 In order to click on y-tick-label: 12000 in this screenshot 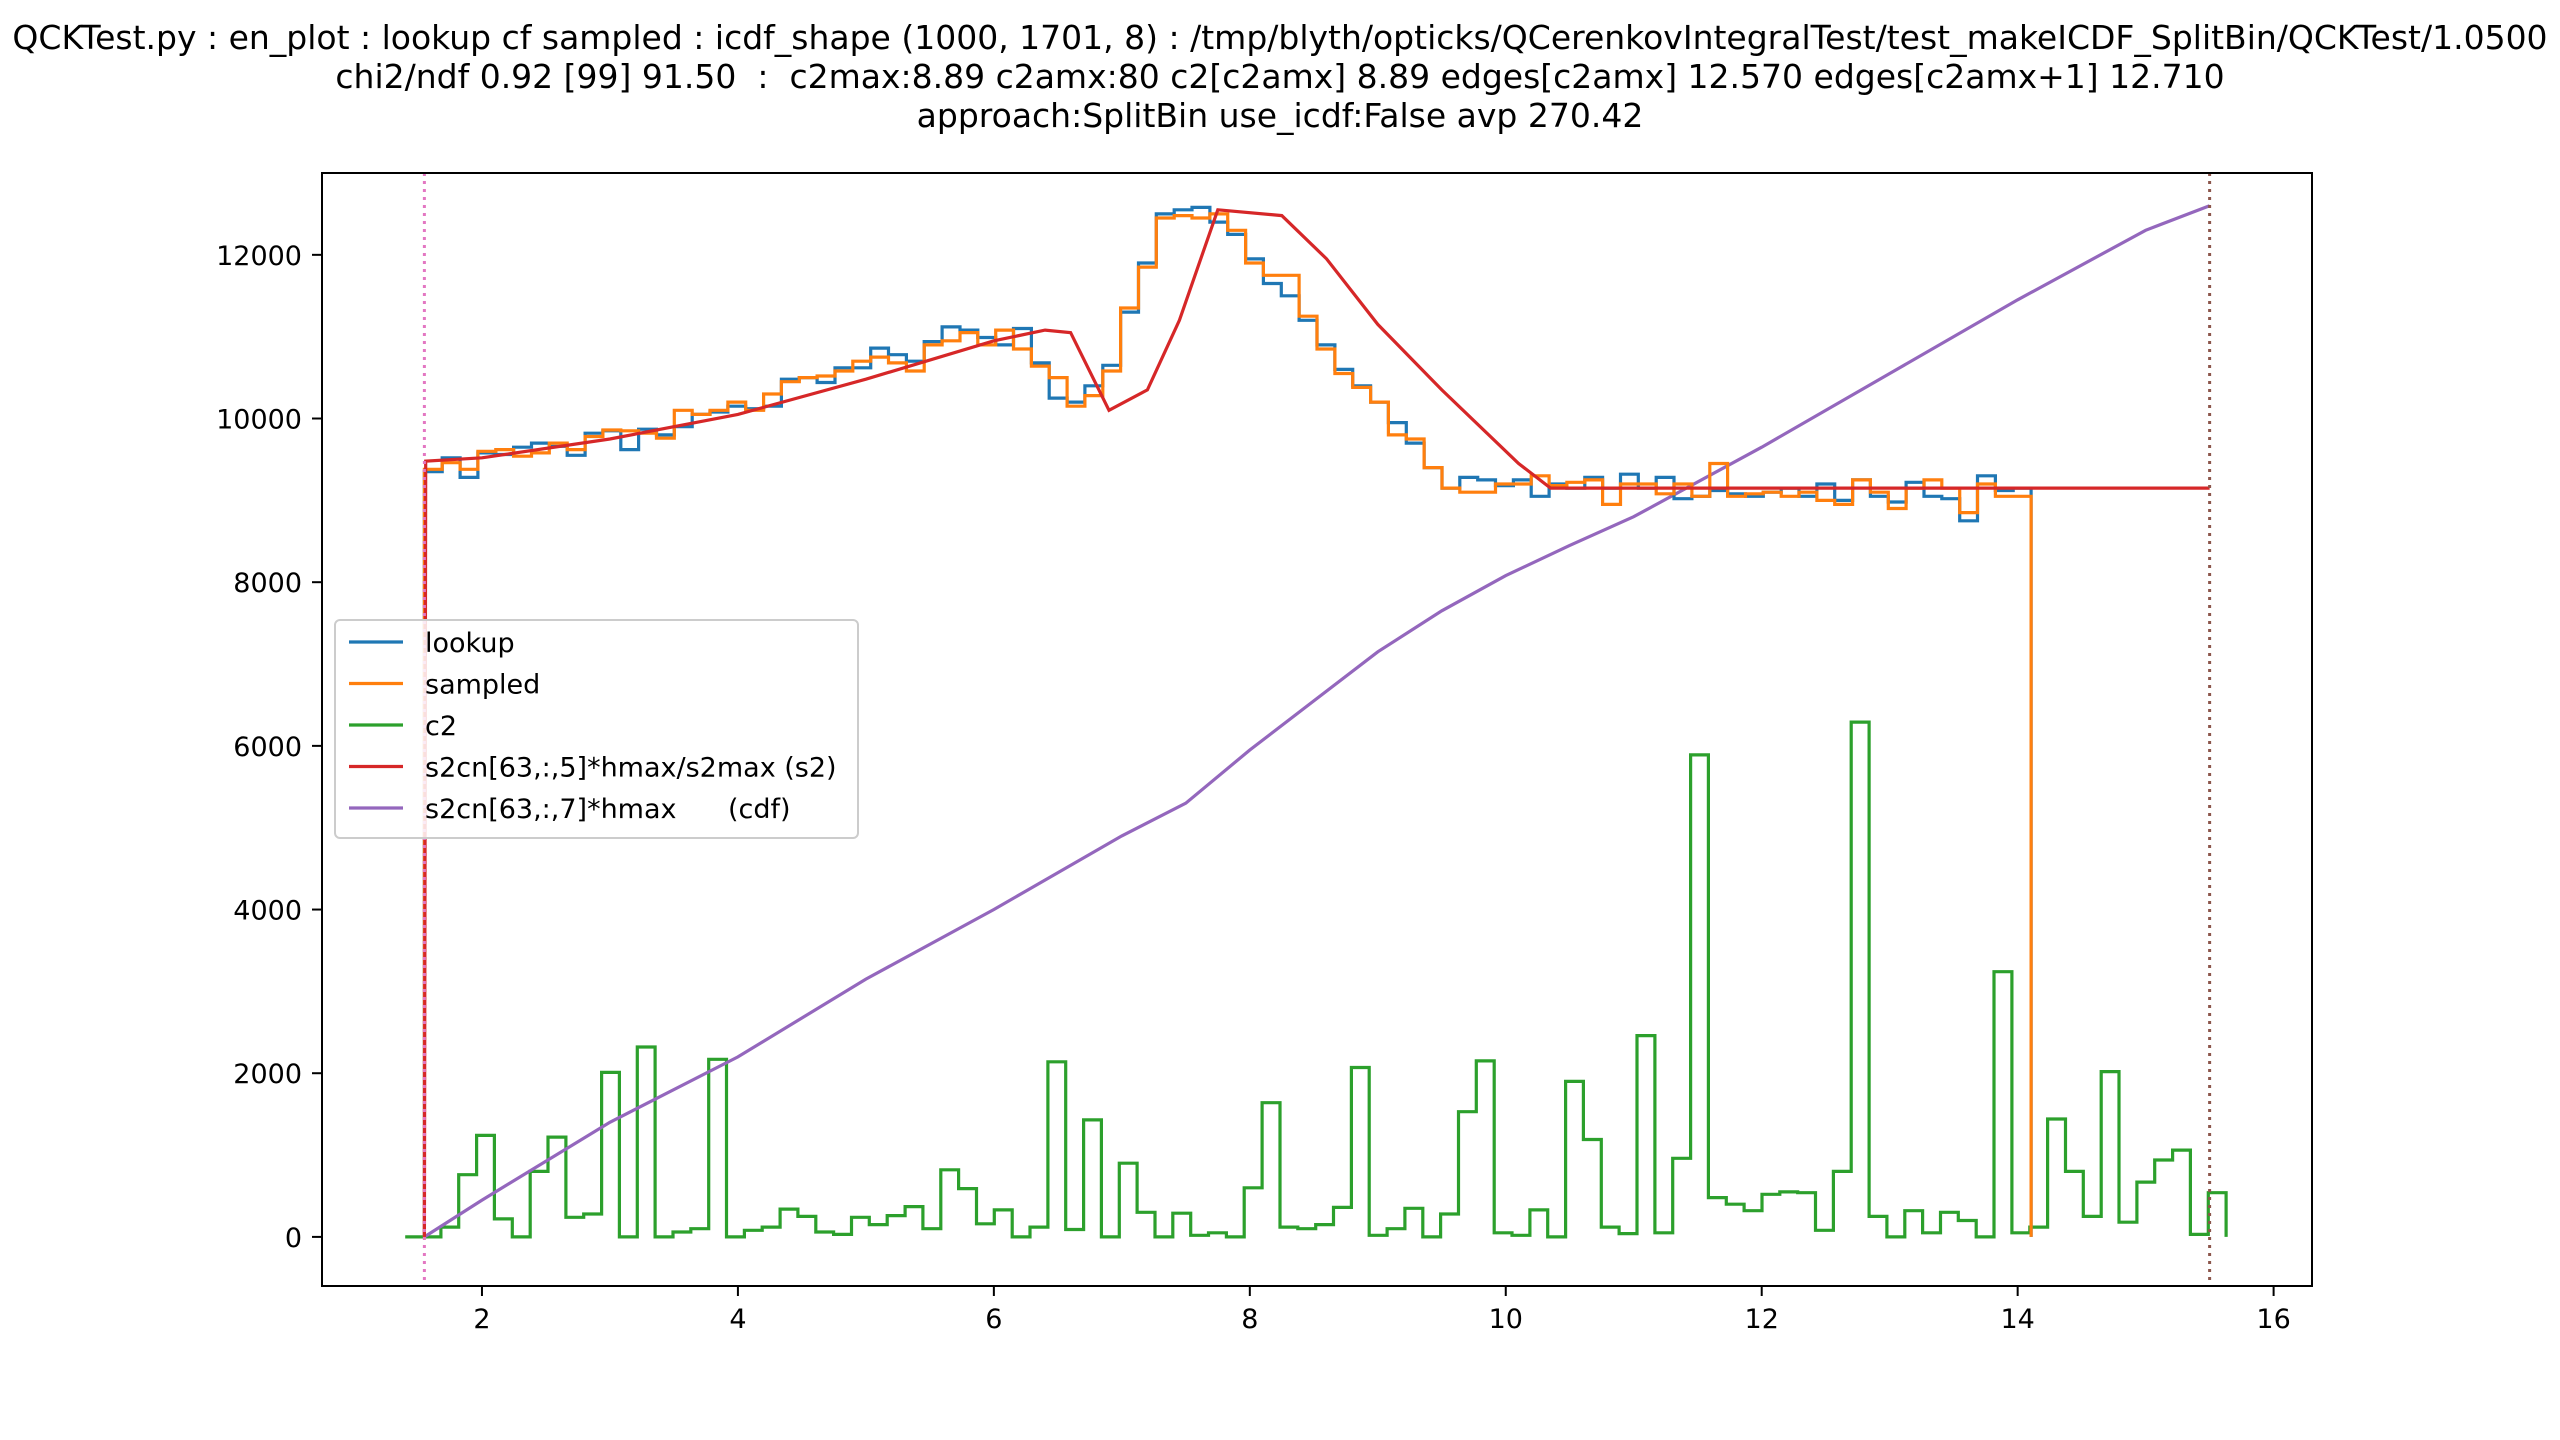, I will do `click(259, 256)`.